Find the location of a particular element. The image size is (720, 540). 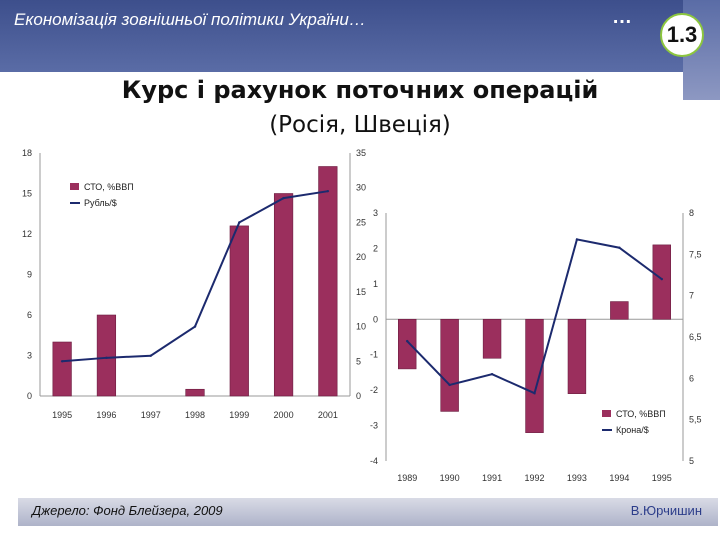

footer-source: Джерело: Фонд Блейзера, 2009 is located at coordinates (127, 510).